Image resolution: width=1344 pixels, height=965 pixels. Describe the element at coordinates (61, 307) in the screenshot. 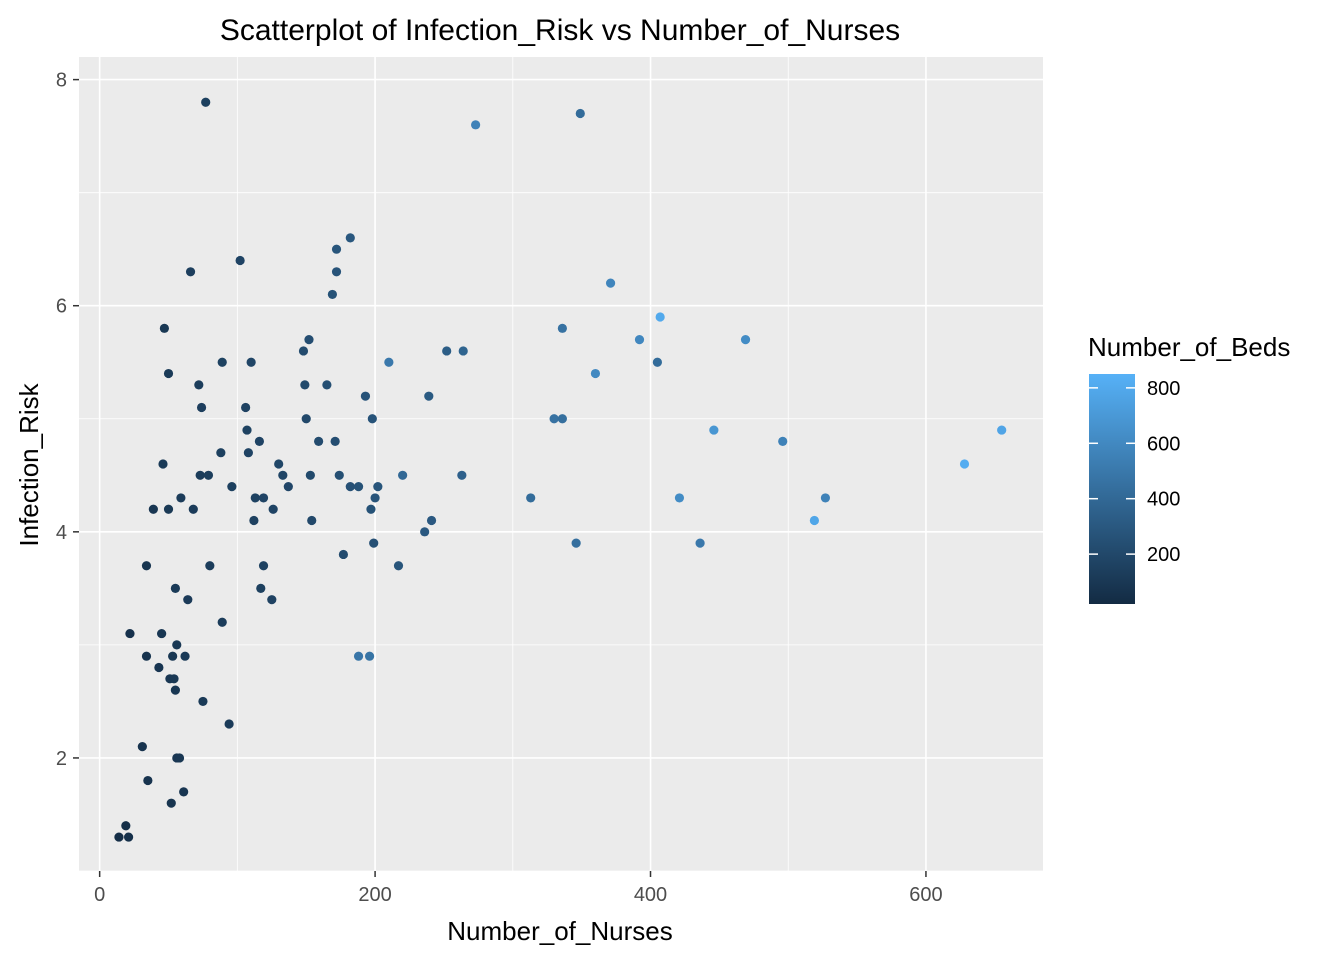

I see `y-tick-label: 6` at that location.